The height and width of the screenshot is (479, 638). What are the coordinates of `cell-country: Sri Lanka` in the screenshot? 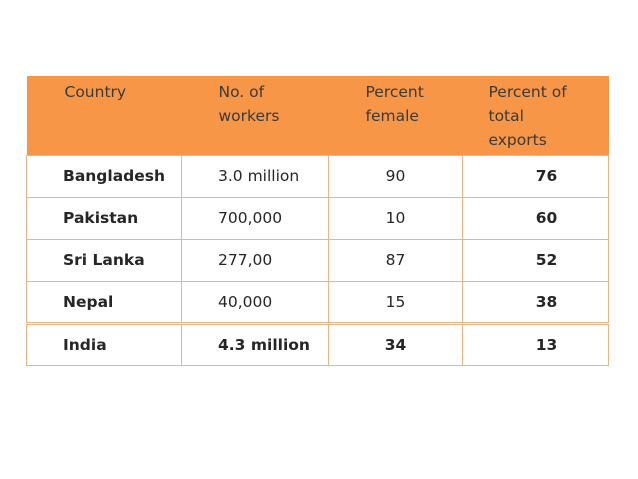 It's located at (104, 260).